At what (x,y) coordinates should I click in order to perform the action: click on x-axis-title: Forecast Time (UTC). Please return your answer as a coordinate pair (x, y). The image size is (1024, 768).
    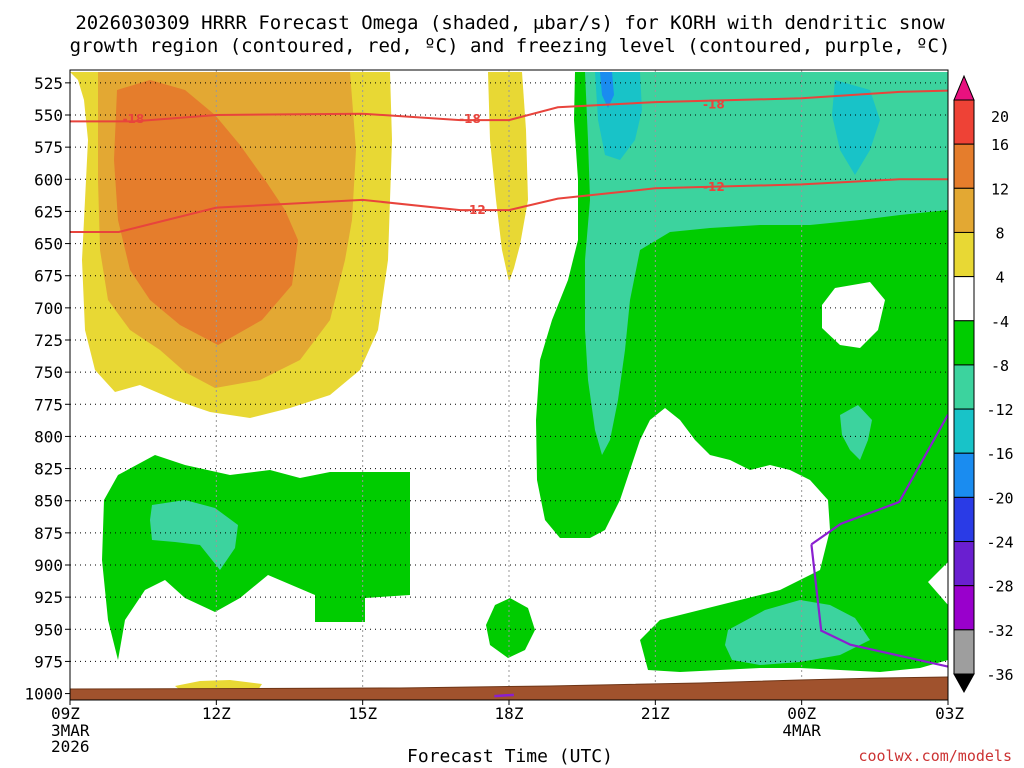
    Looking at the image, I should click on (510, 756).